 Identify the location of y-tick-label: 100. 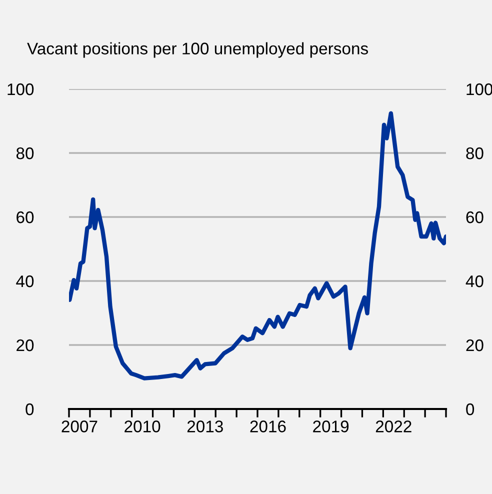
(21, 89).